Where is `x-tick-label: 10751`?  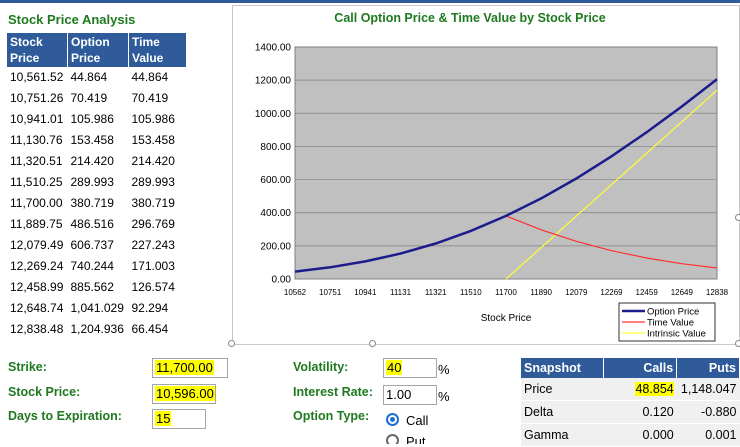
x-tick-label: 10751 is located at coordinates (330, 292).